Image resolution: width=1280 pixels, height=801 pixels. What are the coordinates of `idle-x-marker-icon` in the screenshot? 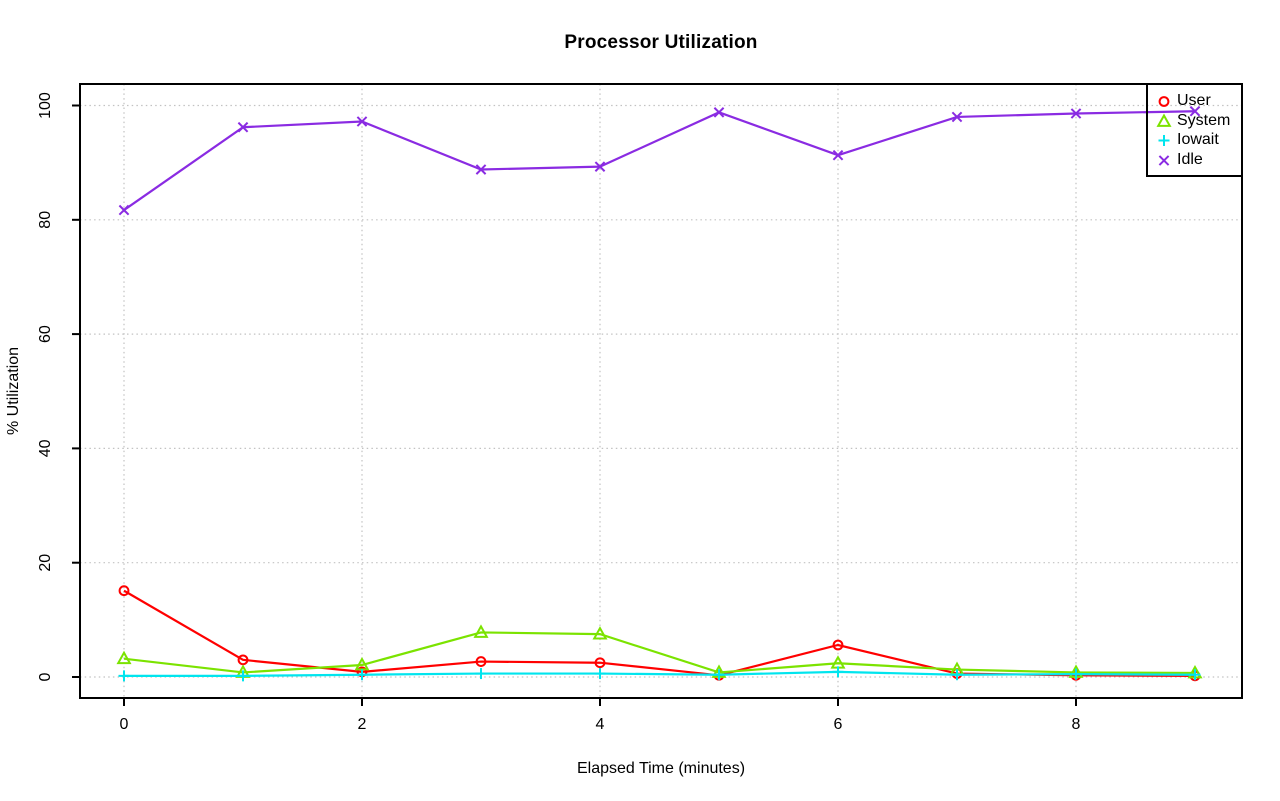 It's located at (1164, 160).